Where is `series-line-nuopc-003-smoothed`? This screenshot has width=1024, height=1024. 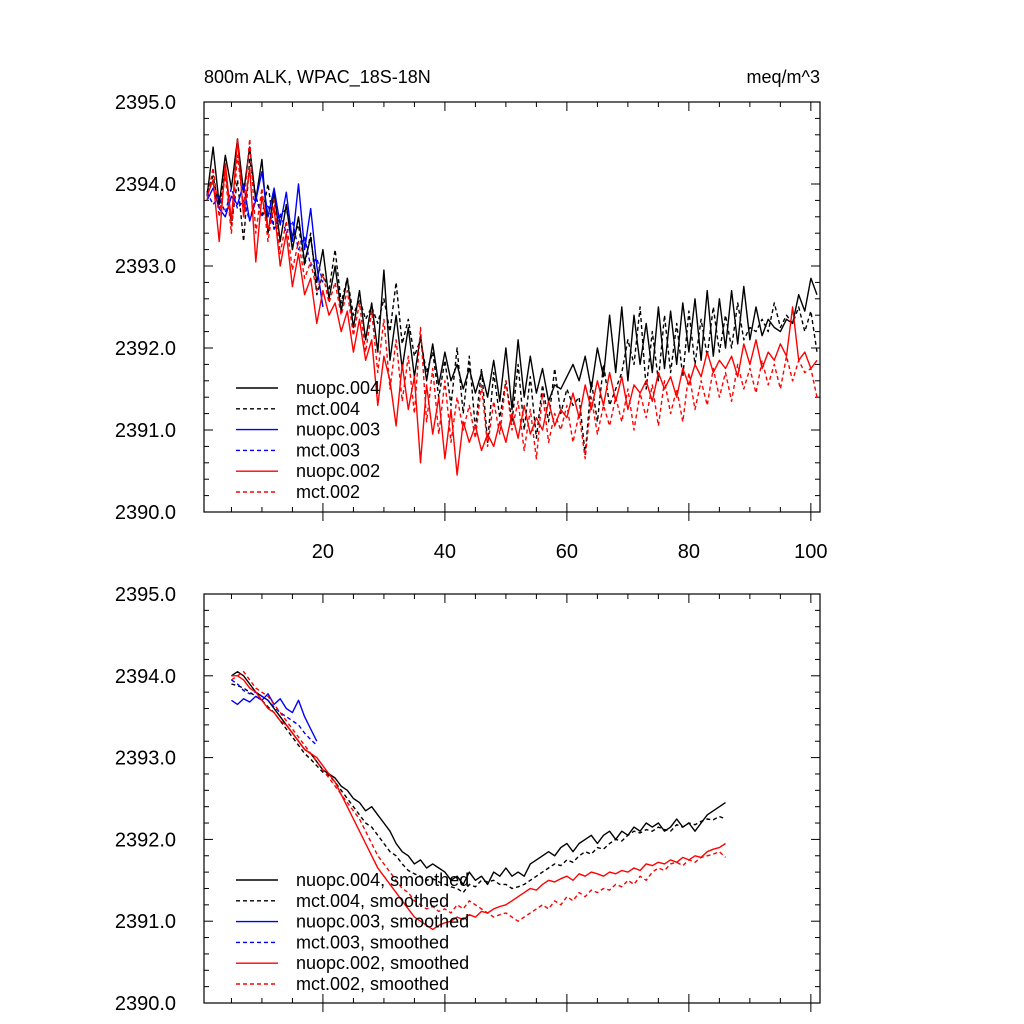
series-line-nuopc-003-smoothed is located at coordinates (274, 717).